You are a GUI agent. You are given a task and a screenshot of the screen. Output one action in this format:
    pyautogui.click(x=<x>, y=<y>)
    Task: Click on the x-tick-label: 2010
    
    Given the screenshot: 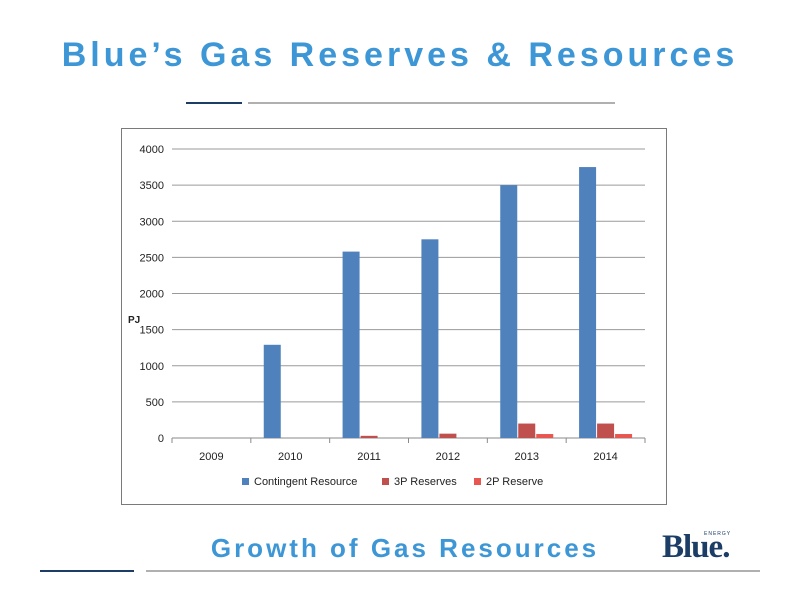 What is the action you would take?
    pyautogui.click(x=290, y=457)
    